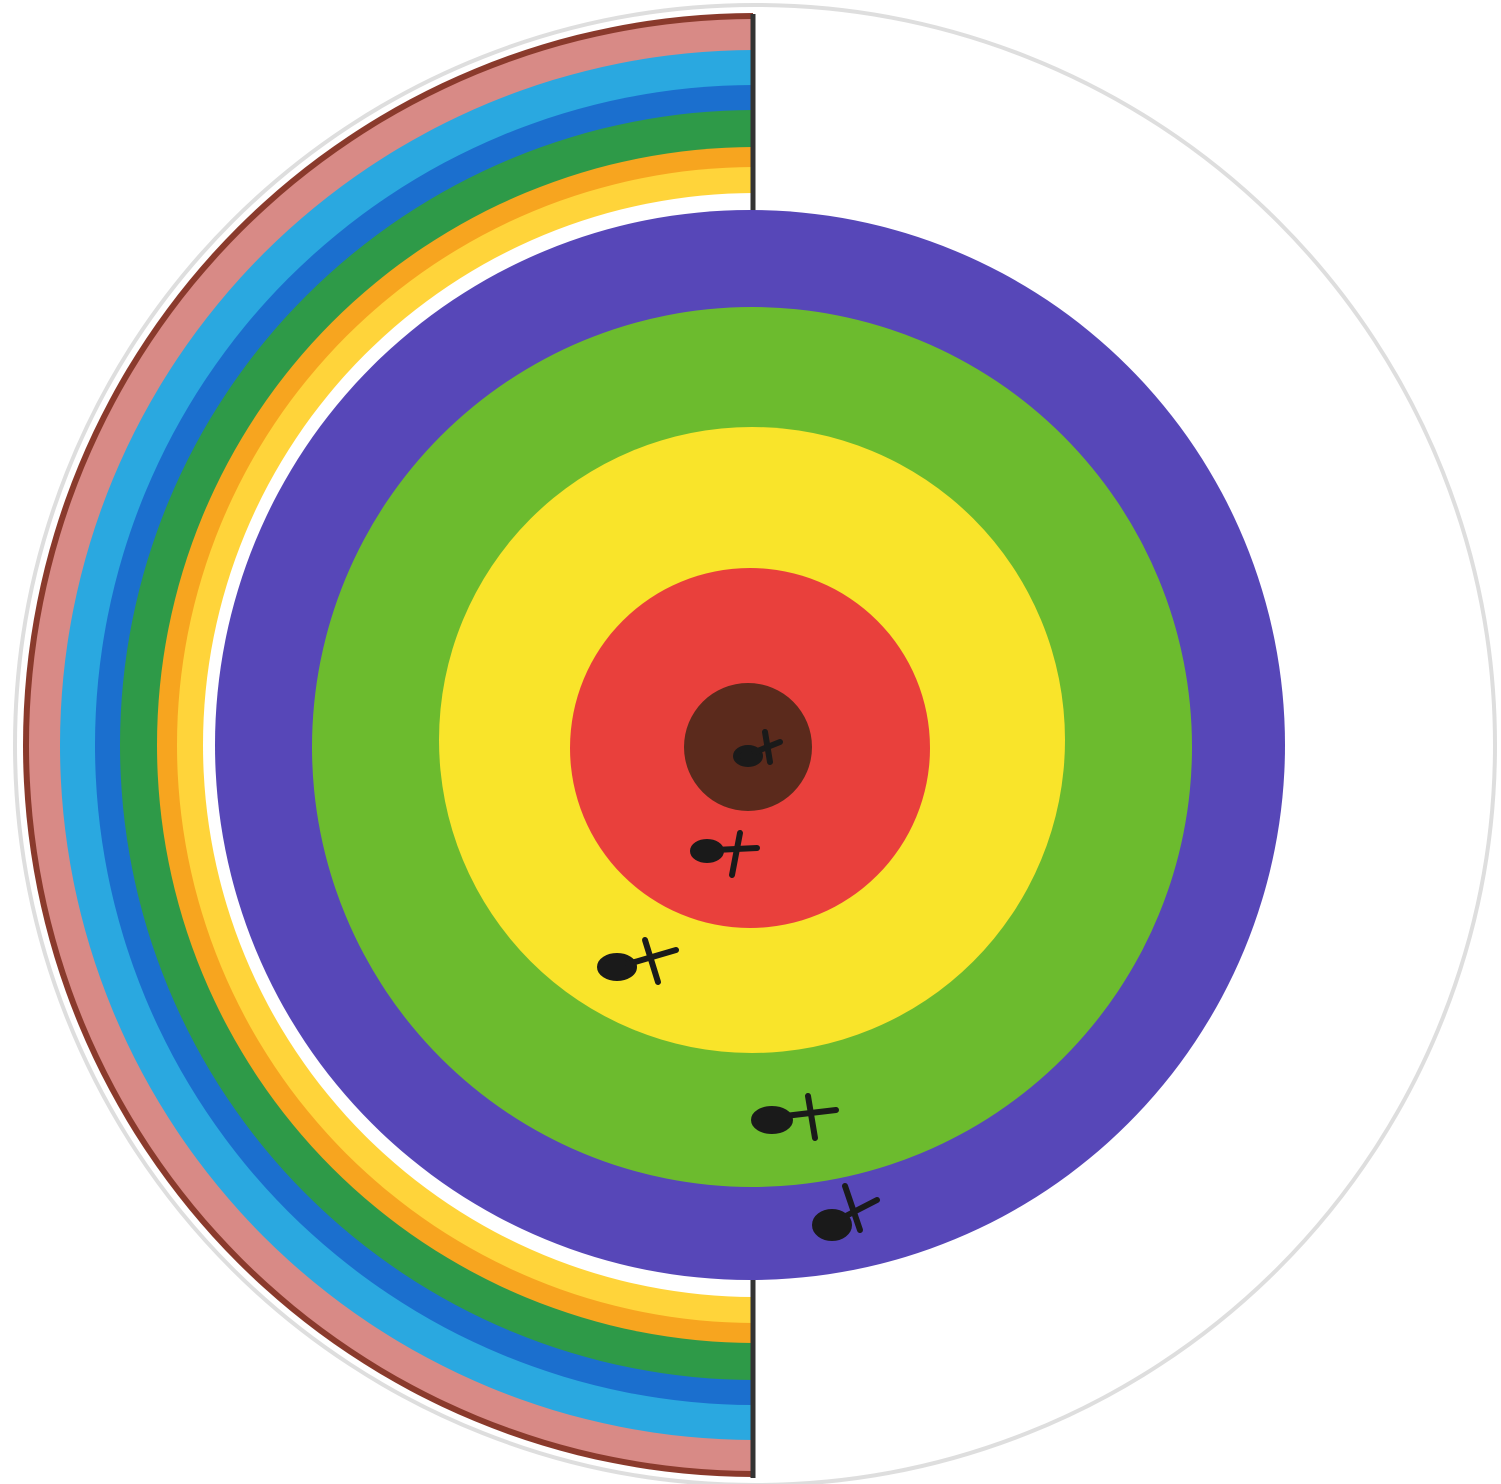 This screenshot has height=1484, width=1501. I want to click on darts, so click(738, 985).